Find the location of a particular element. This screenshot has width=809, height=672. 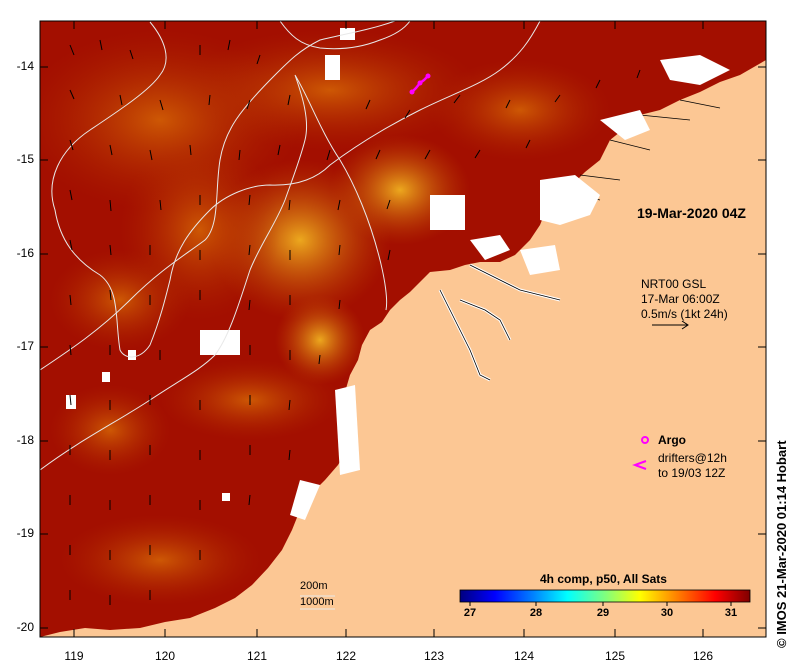

contour-200m is located at coordinates (345, 35).